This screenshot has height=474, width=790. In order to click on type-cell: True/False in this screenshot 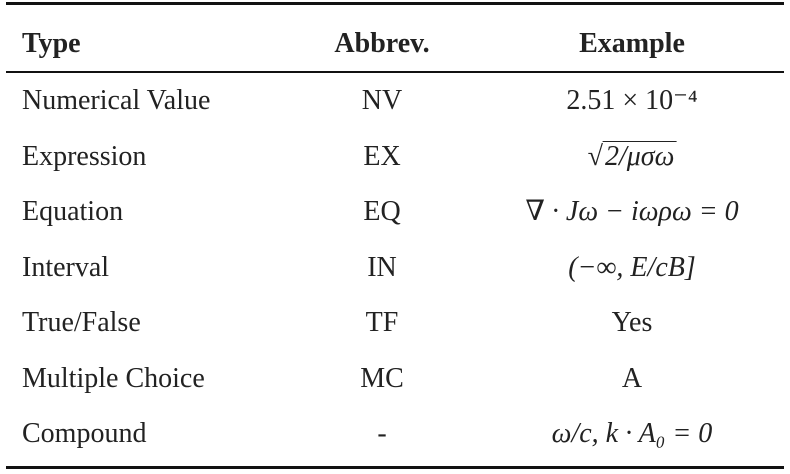, I will do `click(81, 322)`.